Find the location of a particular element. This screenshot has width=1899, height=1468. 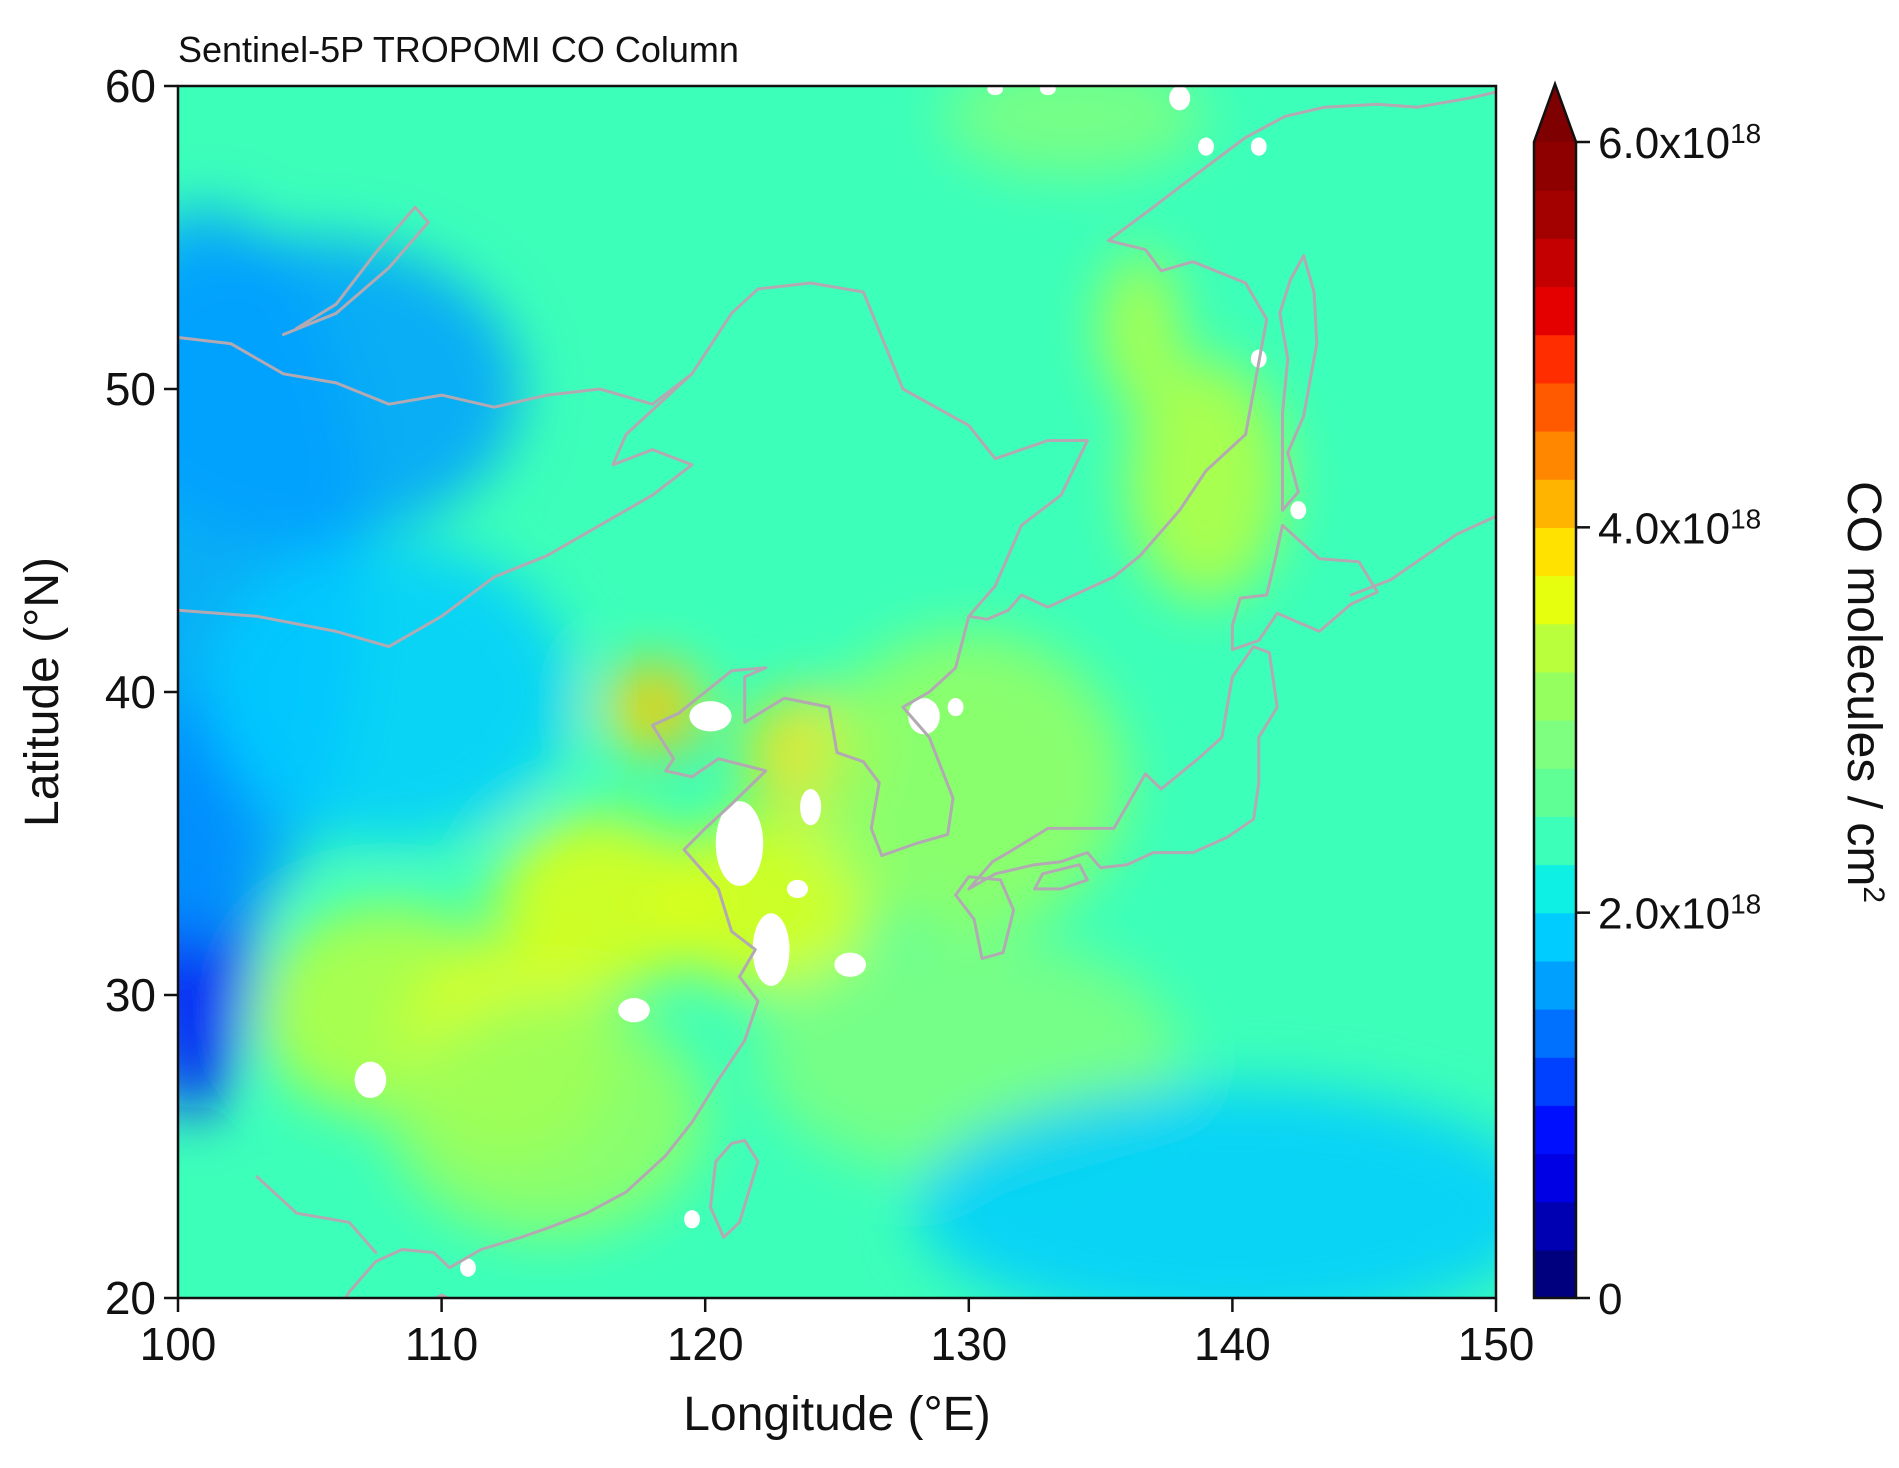

colorbar-label: CO molecules / cm2 is located at coordinates (1864, 692).